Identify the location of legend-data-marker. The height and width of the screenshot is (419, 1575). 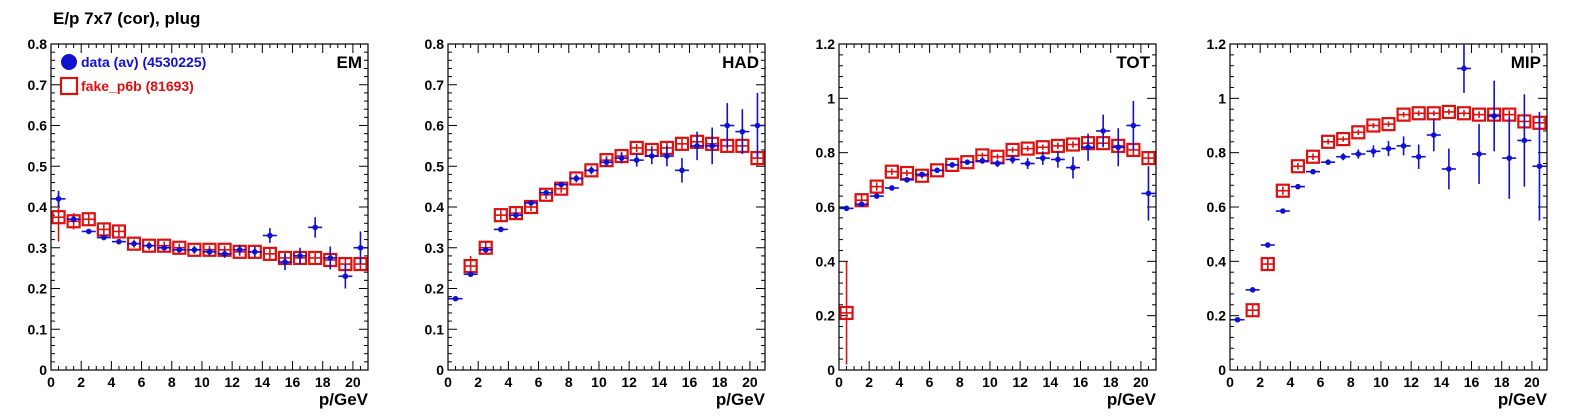
(69, 62).